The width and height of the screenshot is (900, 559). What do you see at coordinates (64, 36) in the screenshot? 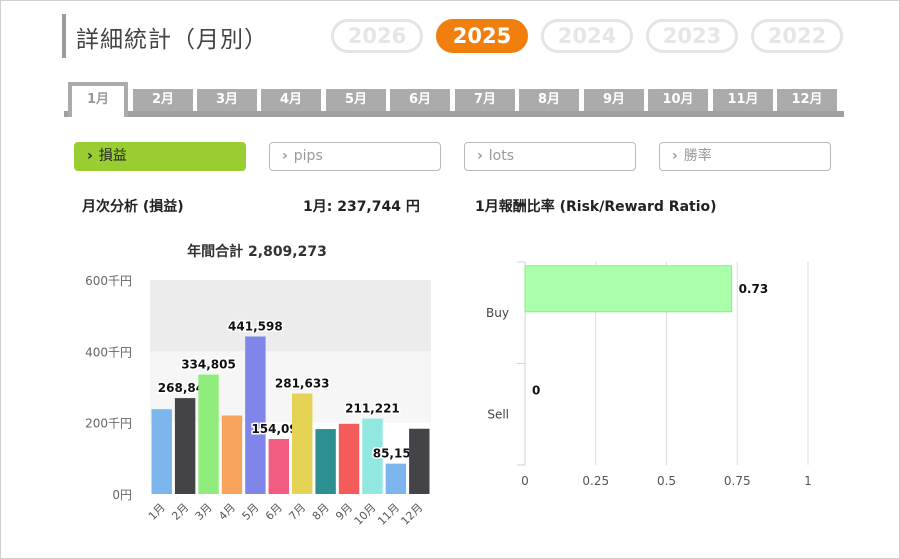
I see `title-accent-bar` at bounding box center [64, 36].